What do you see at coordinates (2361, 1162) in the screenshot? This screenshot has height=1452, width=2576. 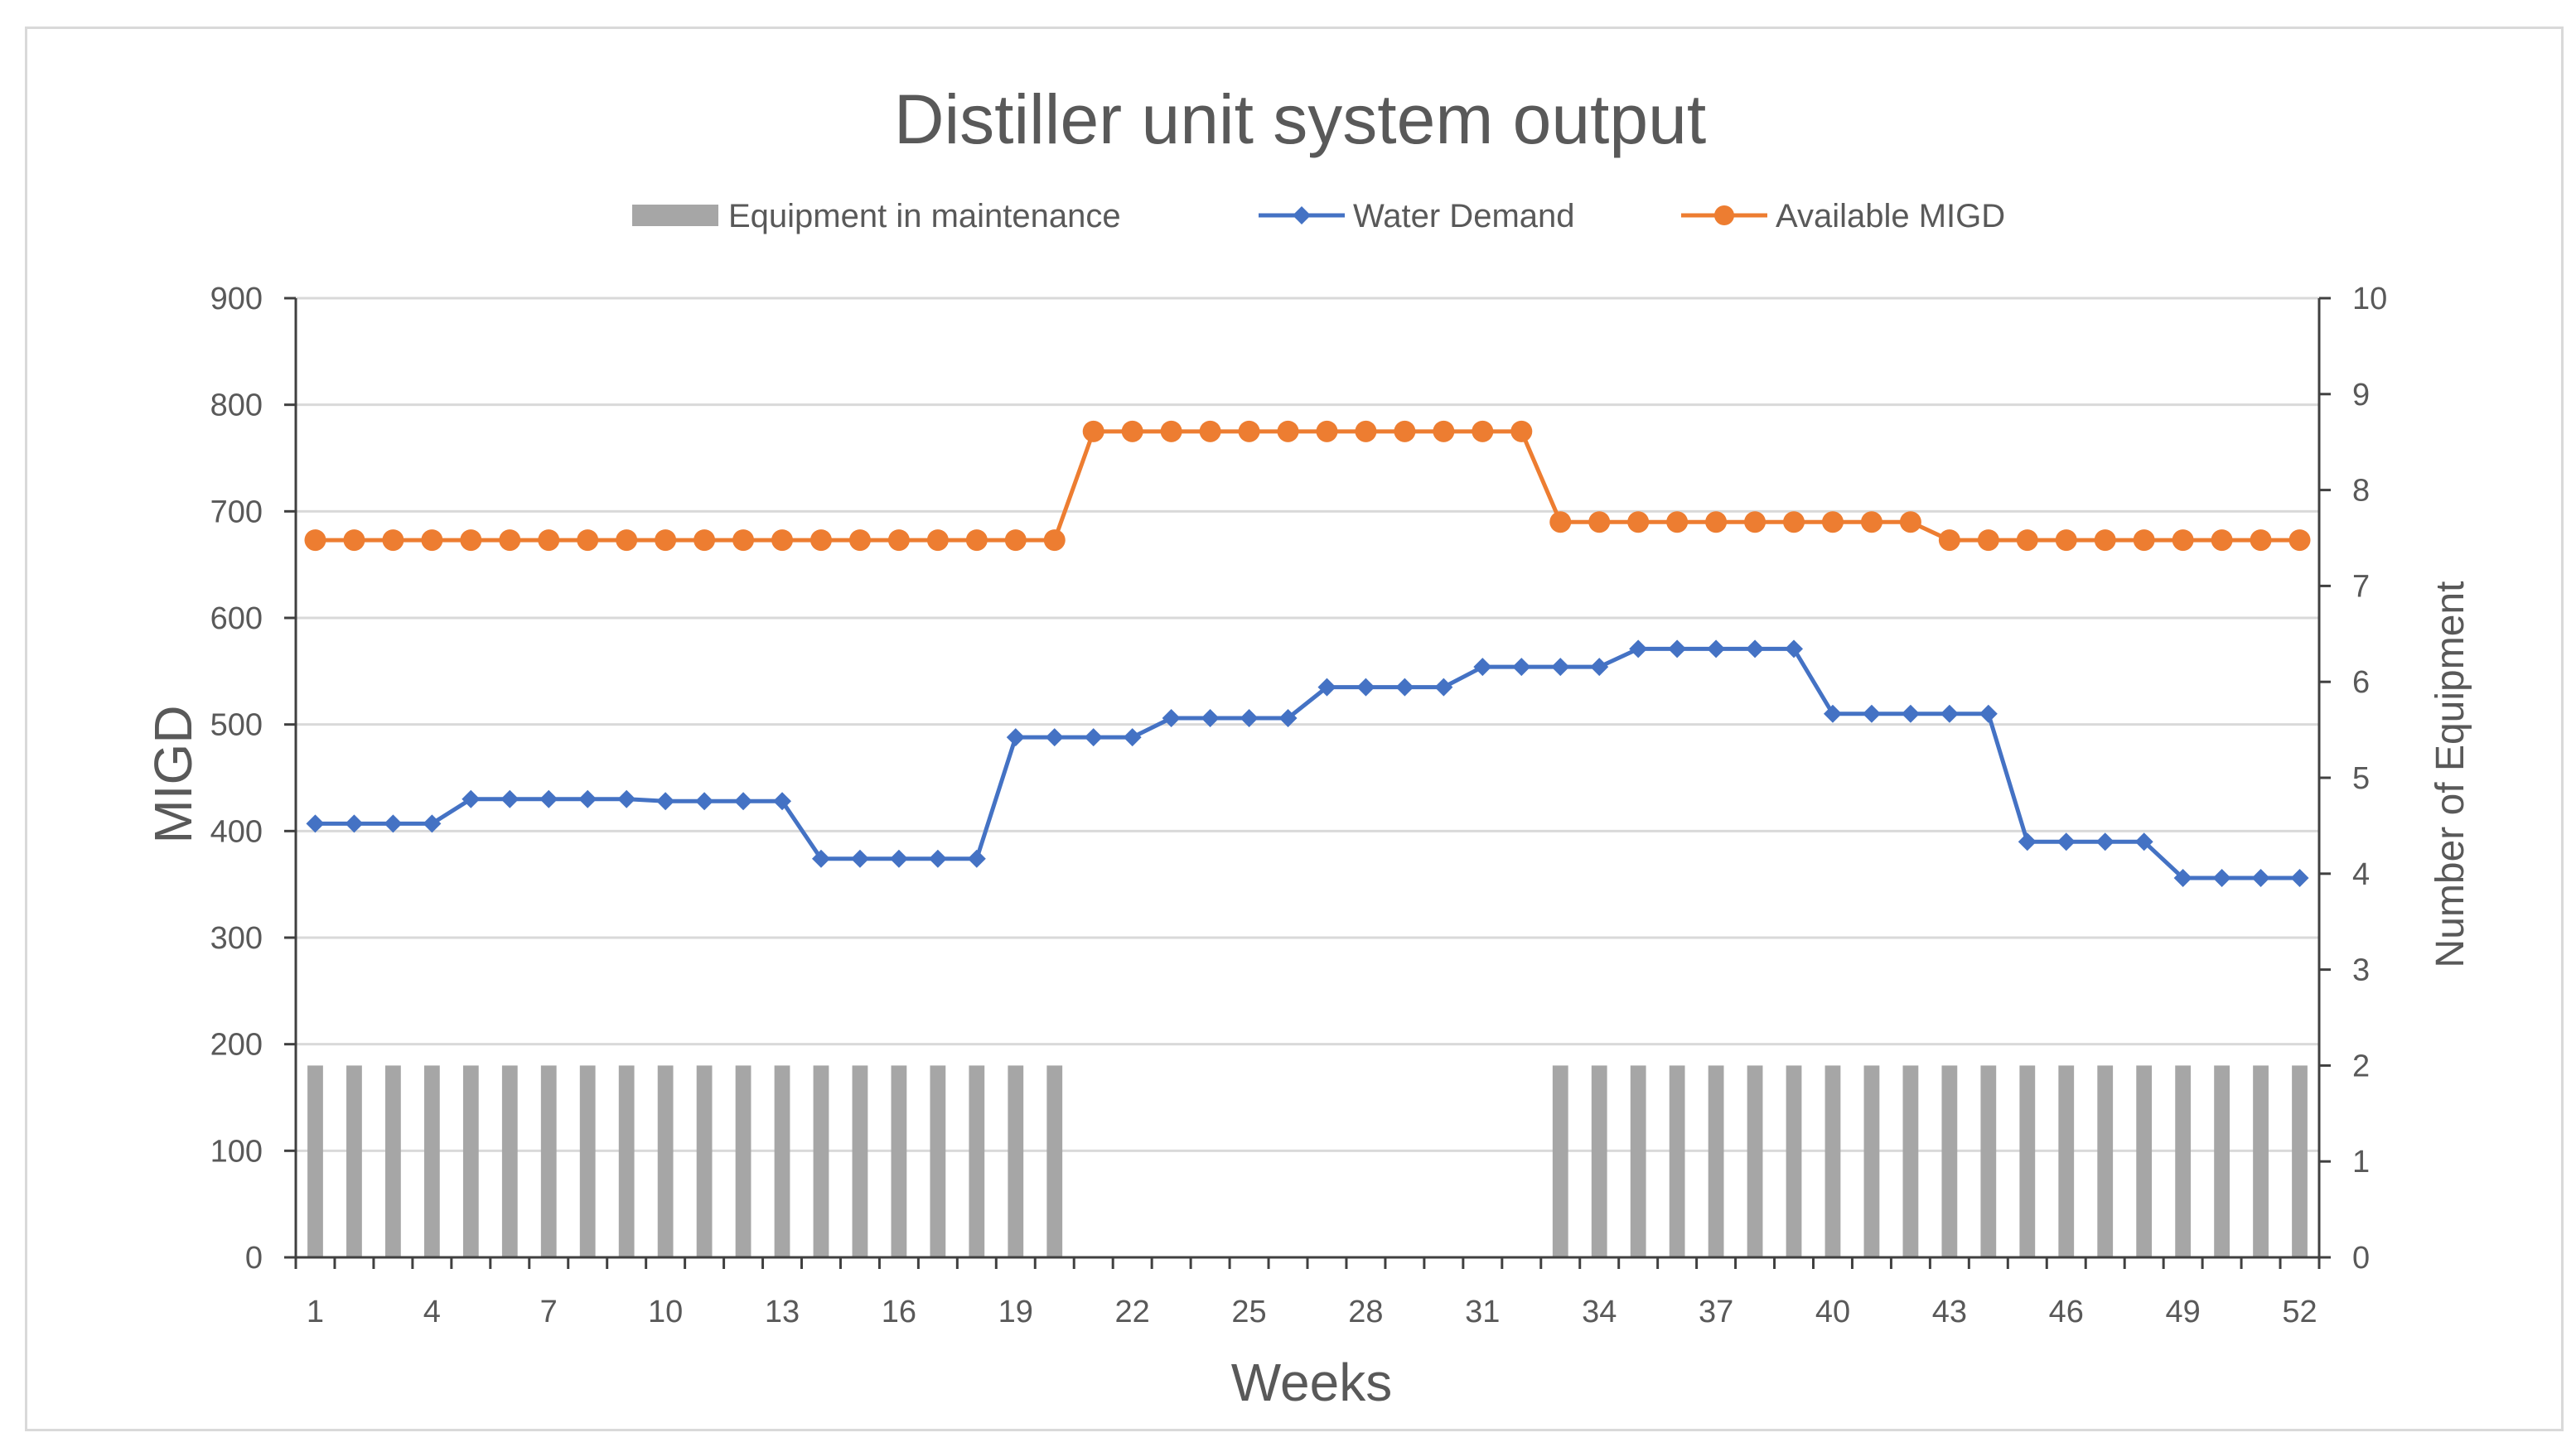 I see `y2-tick-label-1: 1` at bounding box center [2361, 1162].